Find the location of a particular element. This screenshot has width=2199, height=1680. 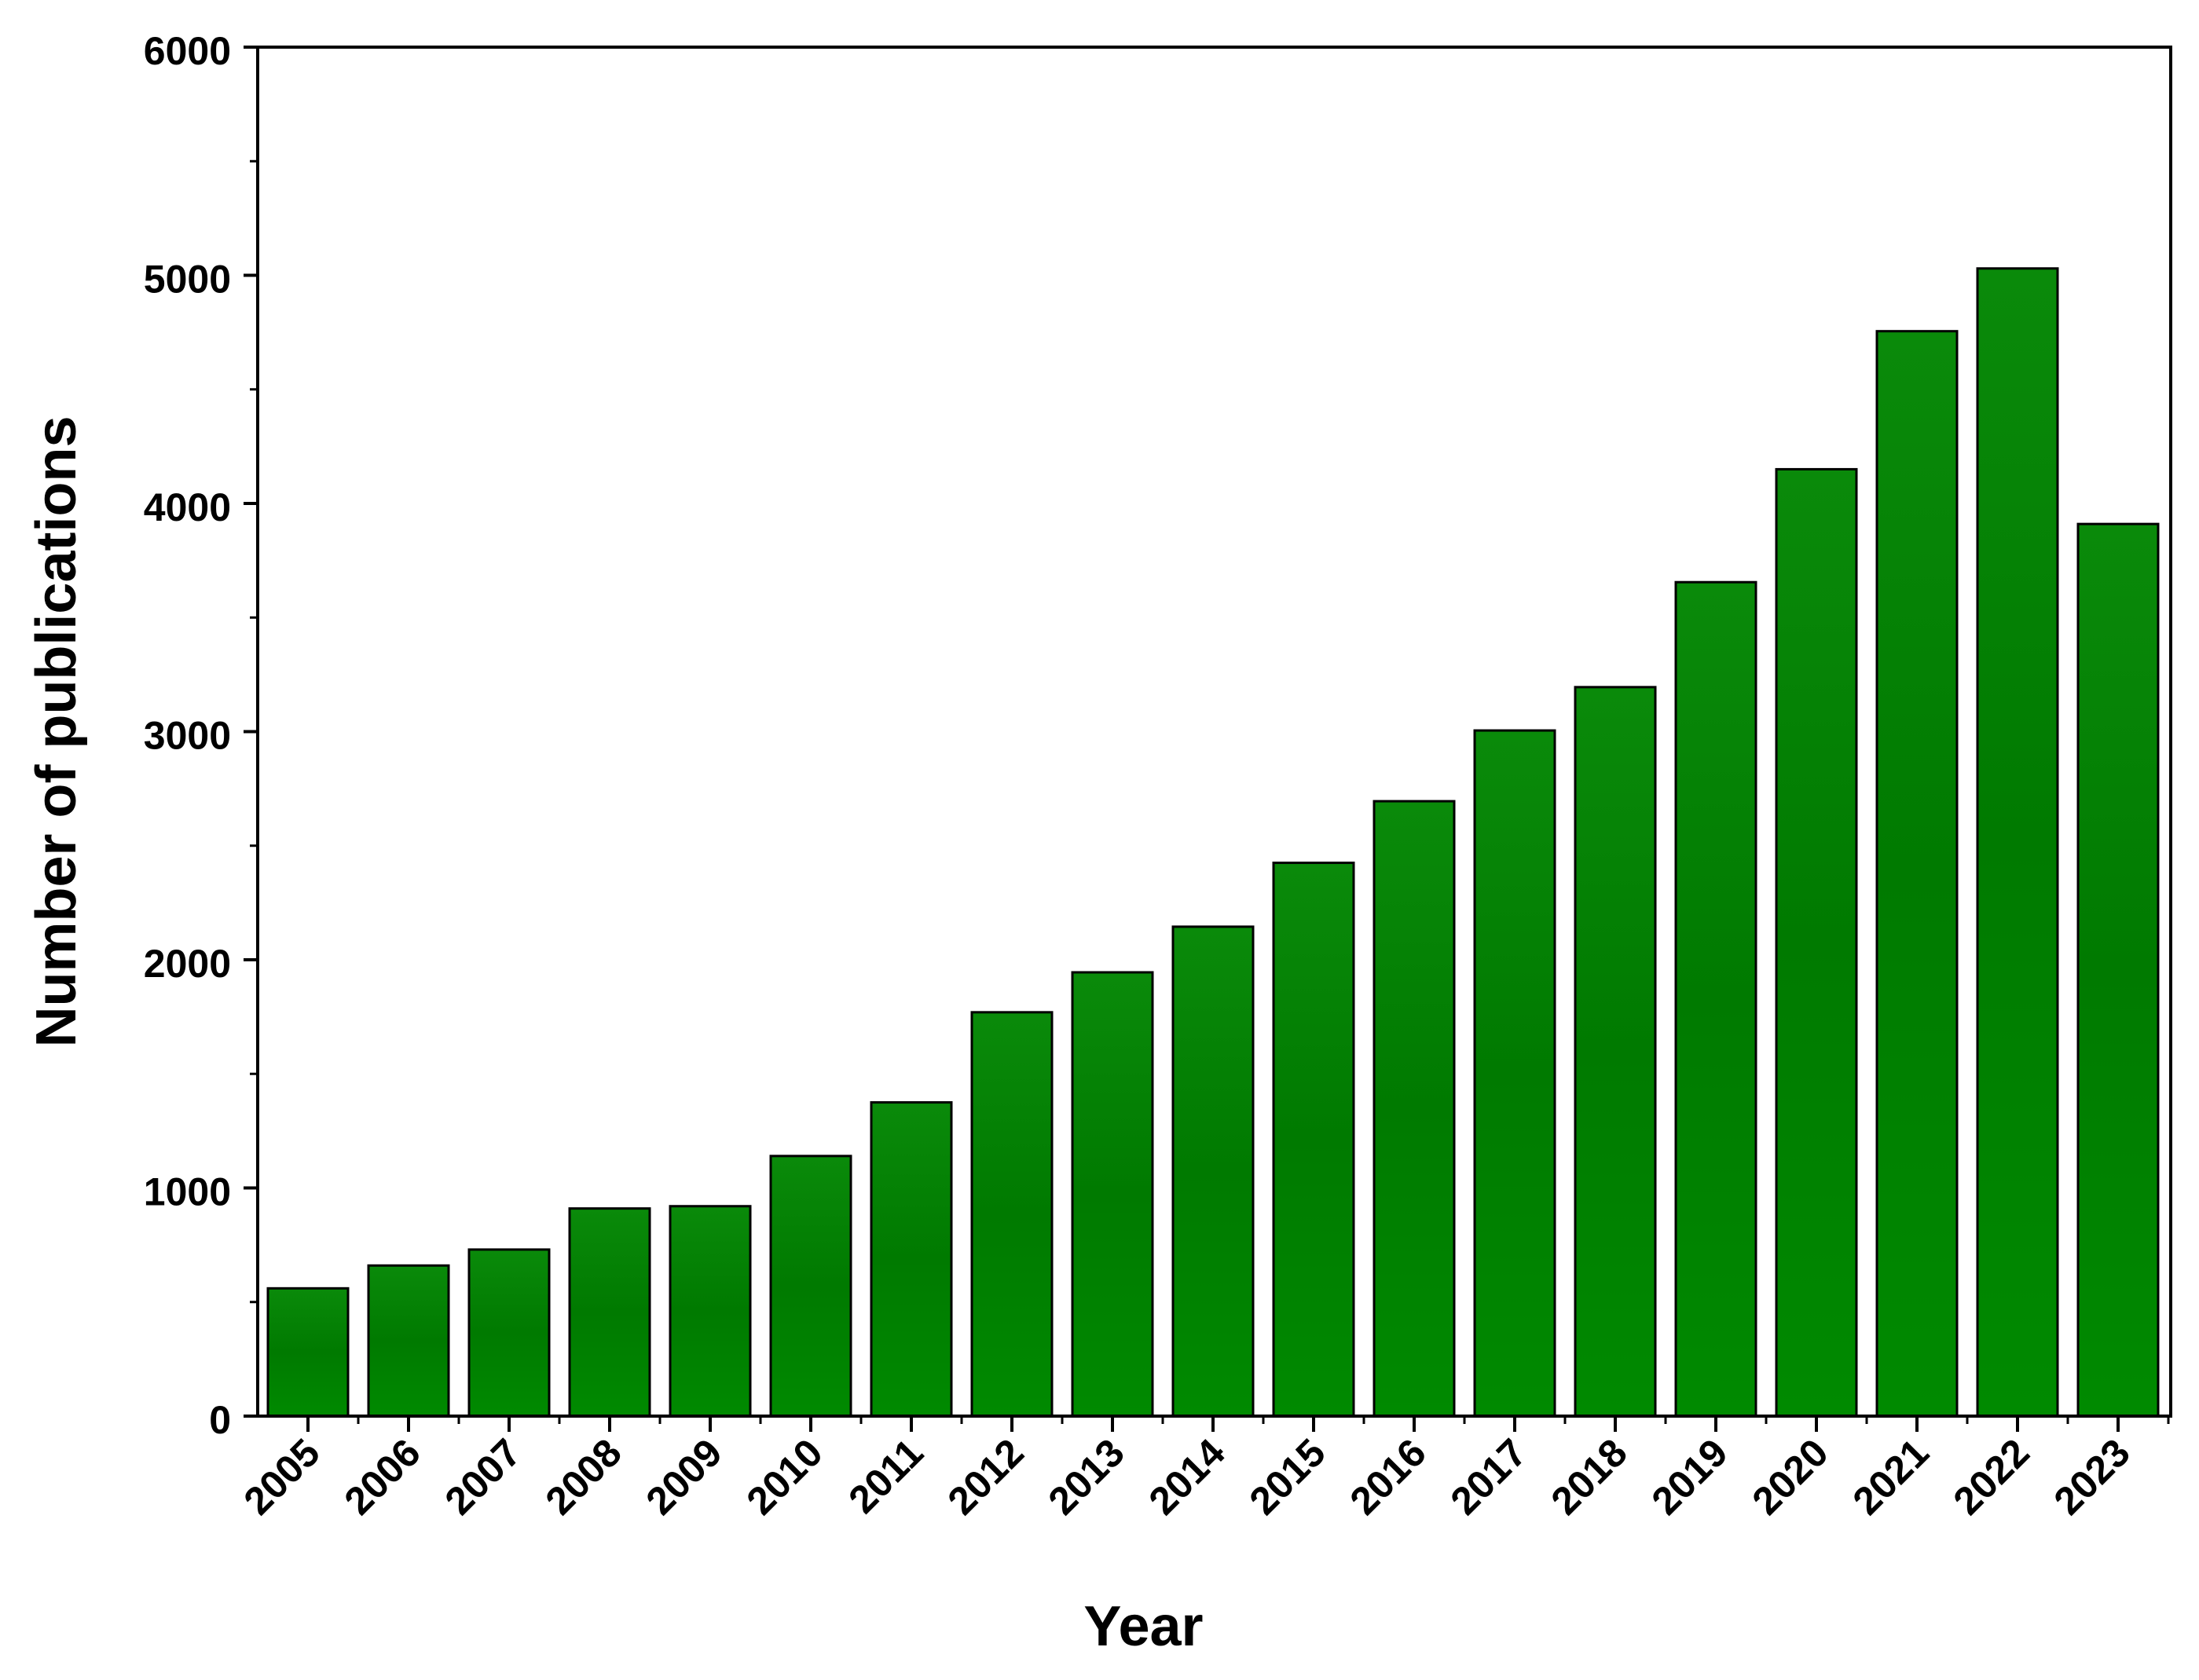

bar-2018 is located at coordinates (1615, 1052).